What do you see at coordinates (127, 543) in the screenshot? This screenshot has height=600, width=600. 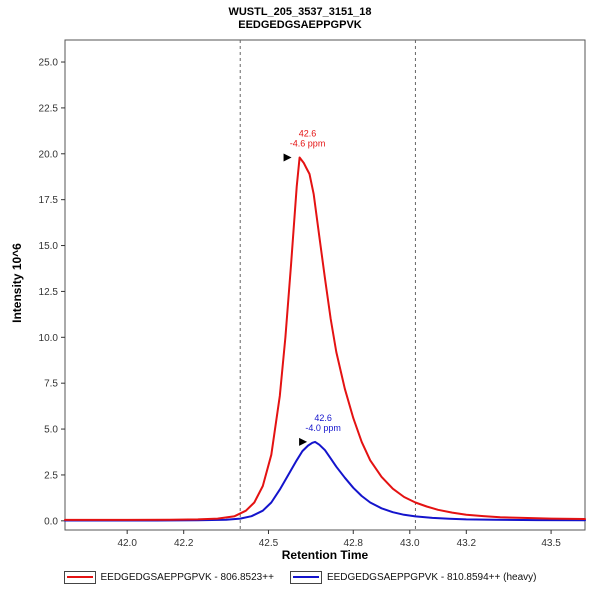 I see `x-tick-label: 42.0` at bounding box center [127, 543].